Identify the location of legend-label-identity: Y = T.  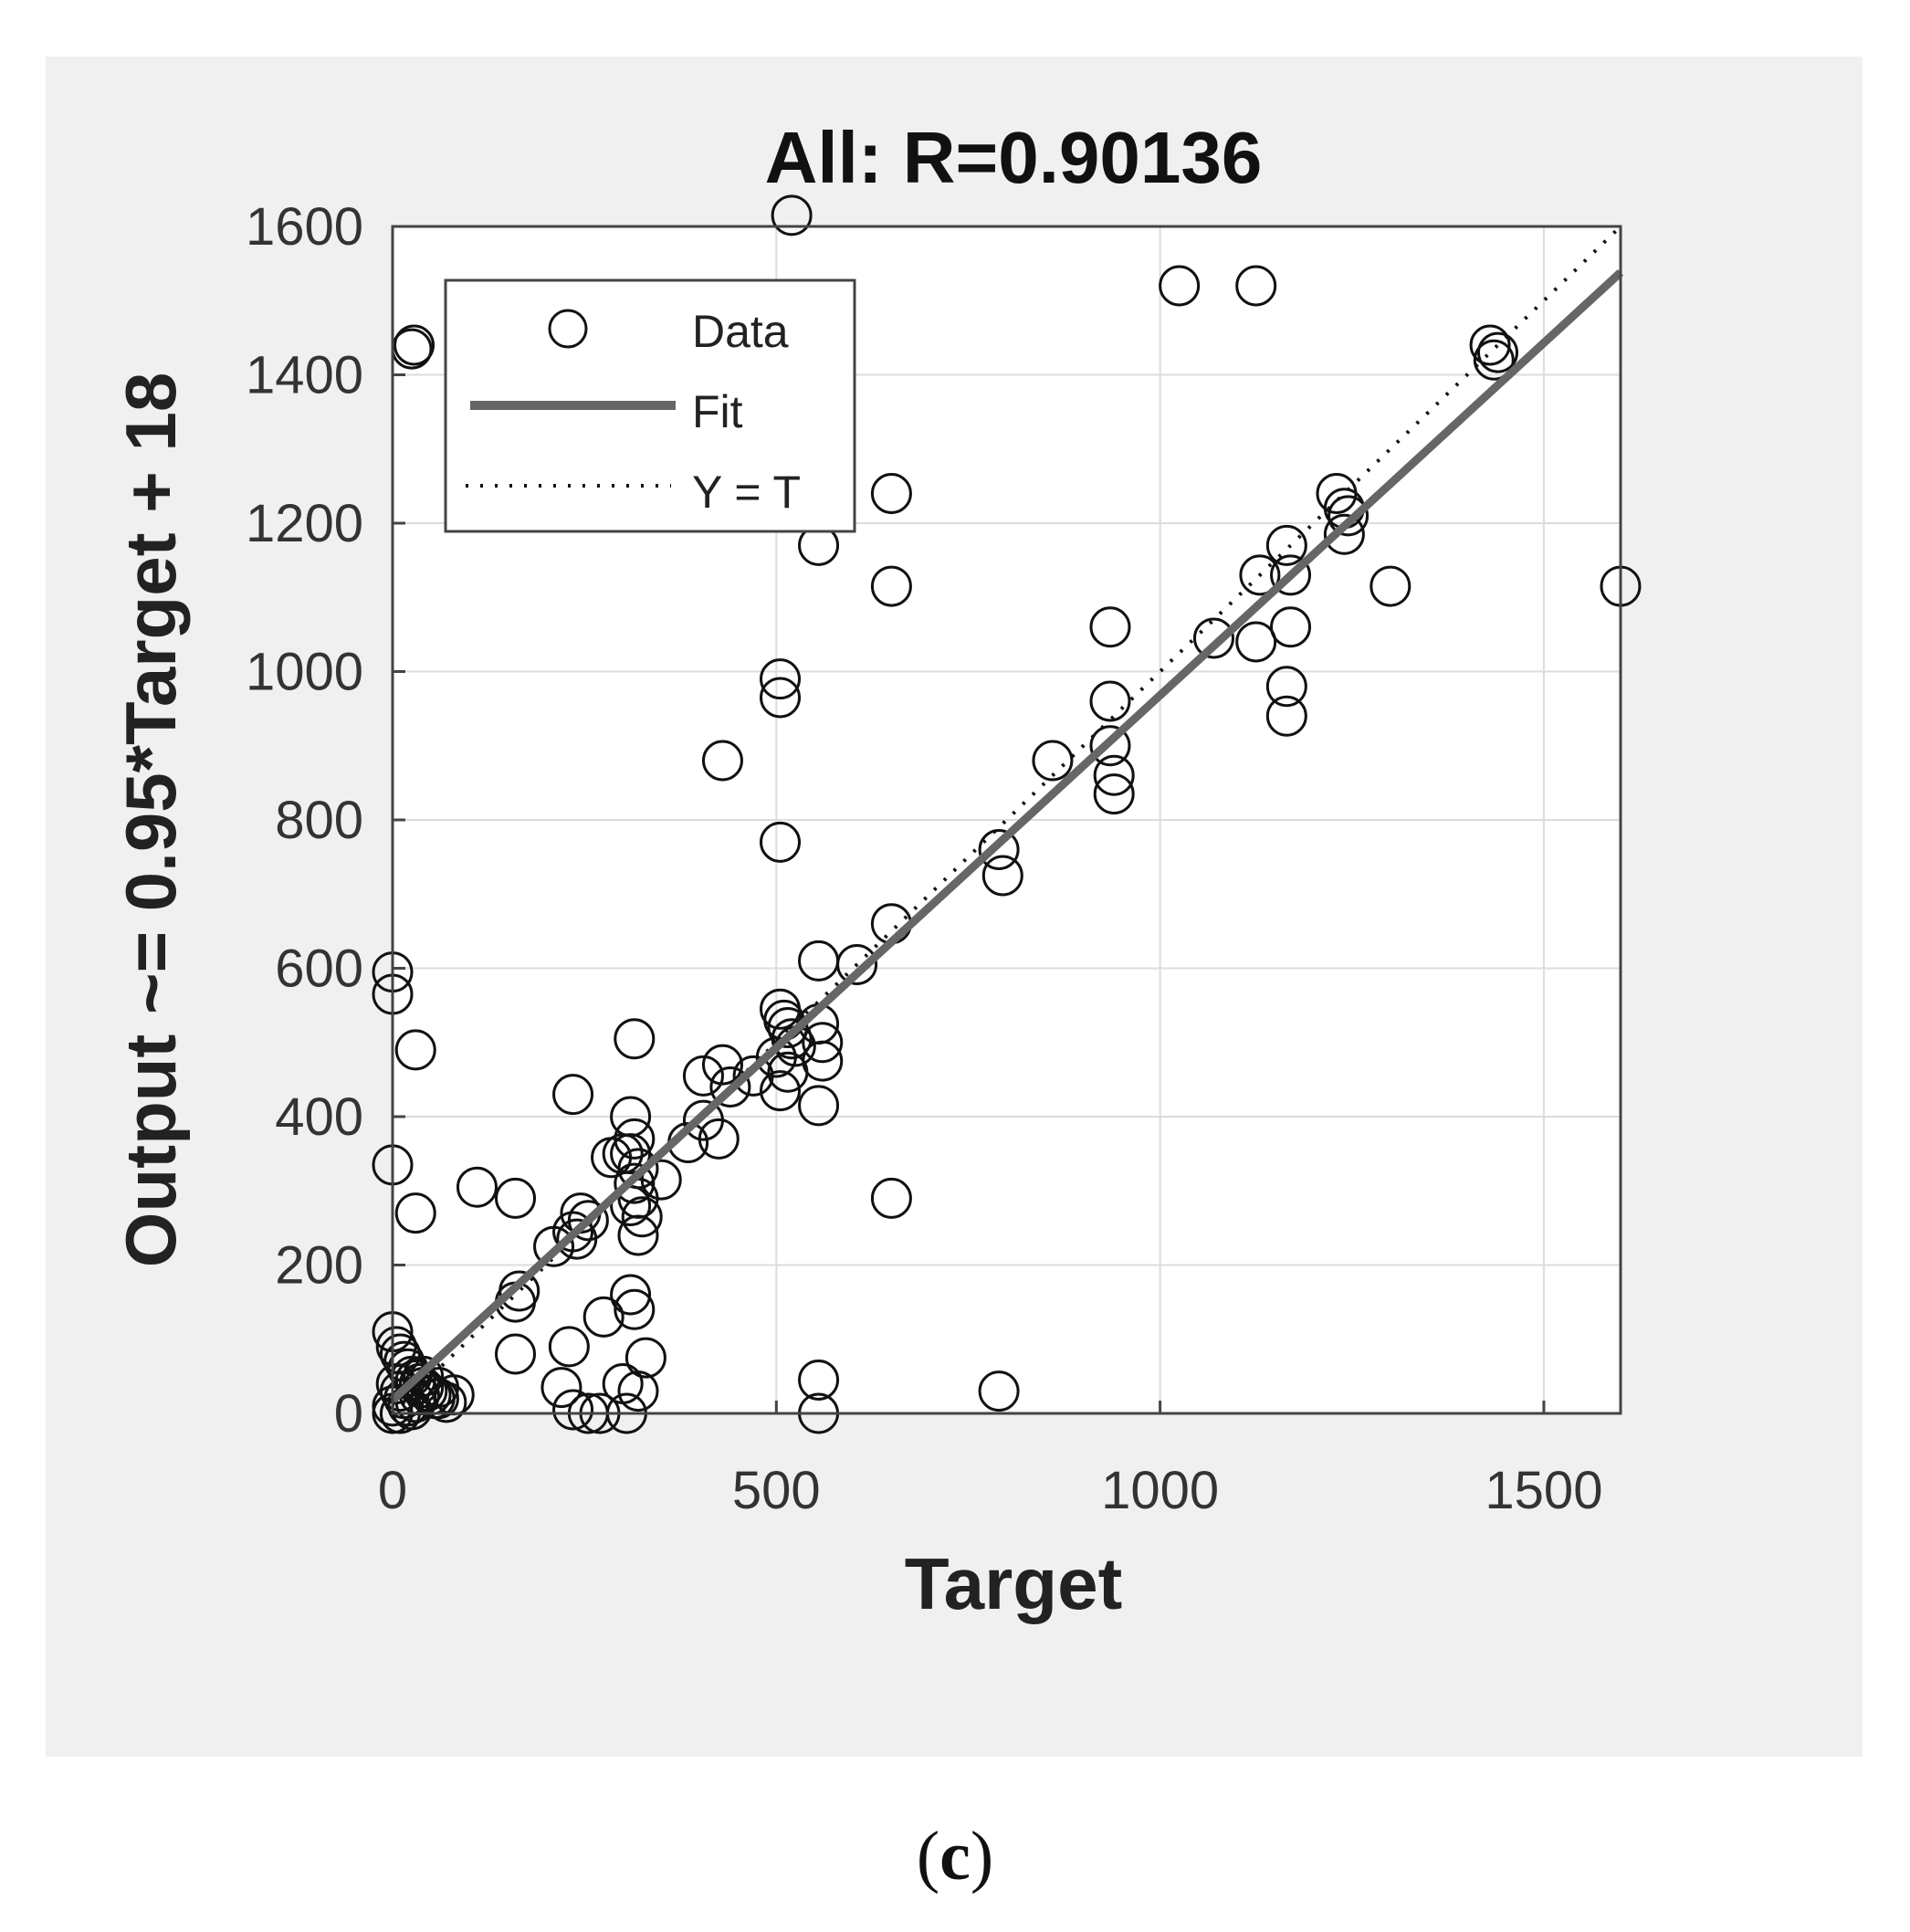
(746, 492).